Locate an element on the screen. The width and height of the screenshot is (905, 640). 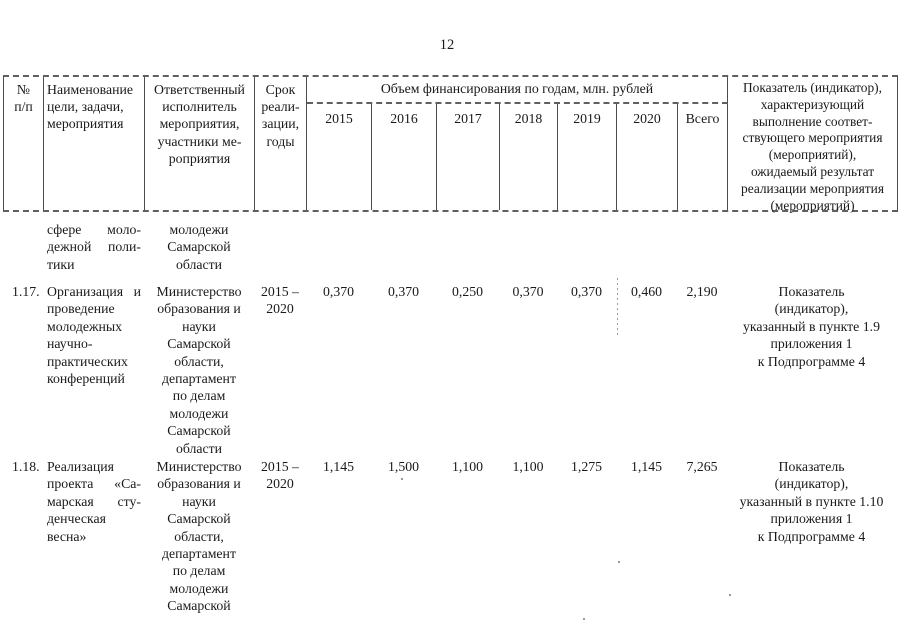
header-cell-year-2019: 2019 is located at coordinates (587, 157).